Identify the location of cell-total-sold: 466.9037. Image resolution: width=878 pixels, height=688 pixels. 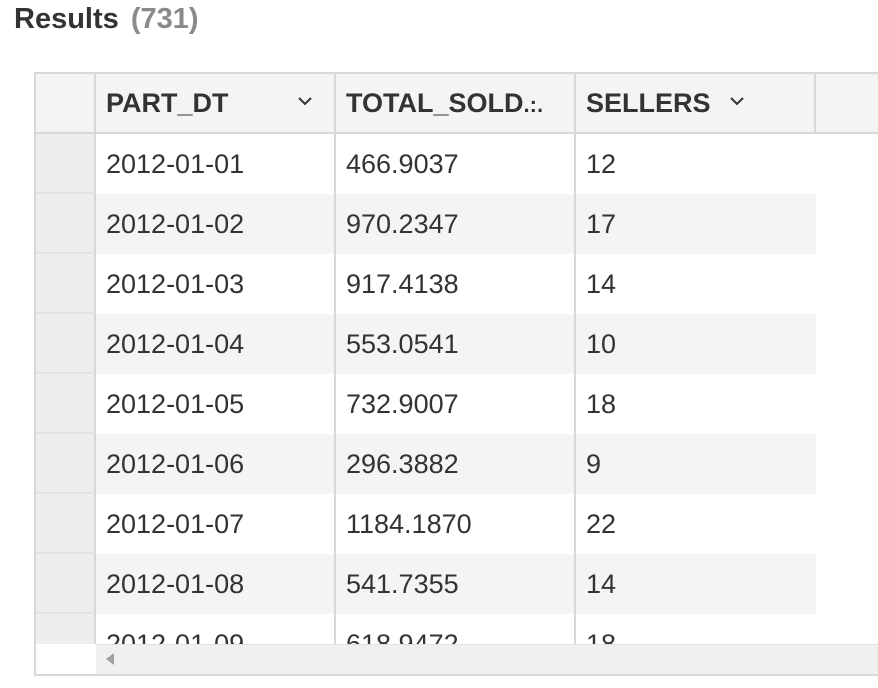
(456, 164).